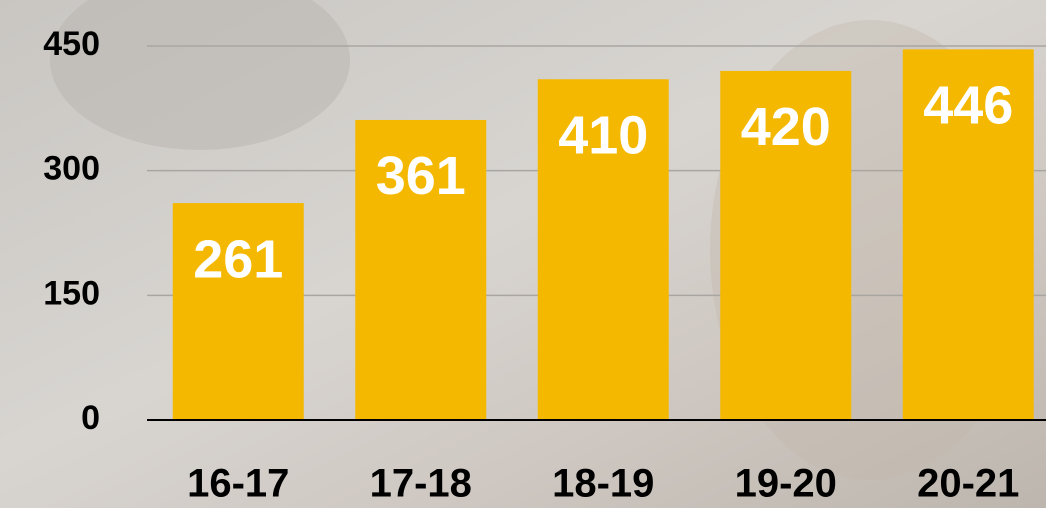 This screenshot has width=1046, height=508. What do you see at coordinates (421, 484) in the screenshot?
I see `x-tick-label: 17-18` at bounding box center [421, 484].